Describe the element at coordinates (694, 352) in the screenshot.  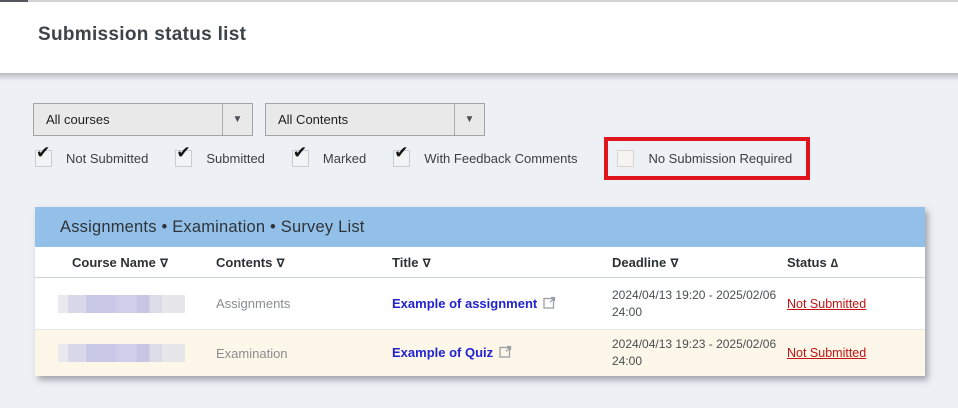
I see `deadline-cell: 2024/04/13 19:23 - 2025/02/06 24:00` at that location.